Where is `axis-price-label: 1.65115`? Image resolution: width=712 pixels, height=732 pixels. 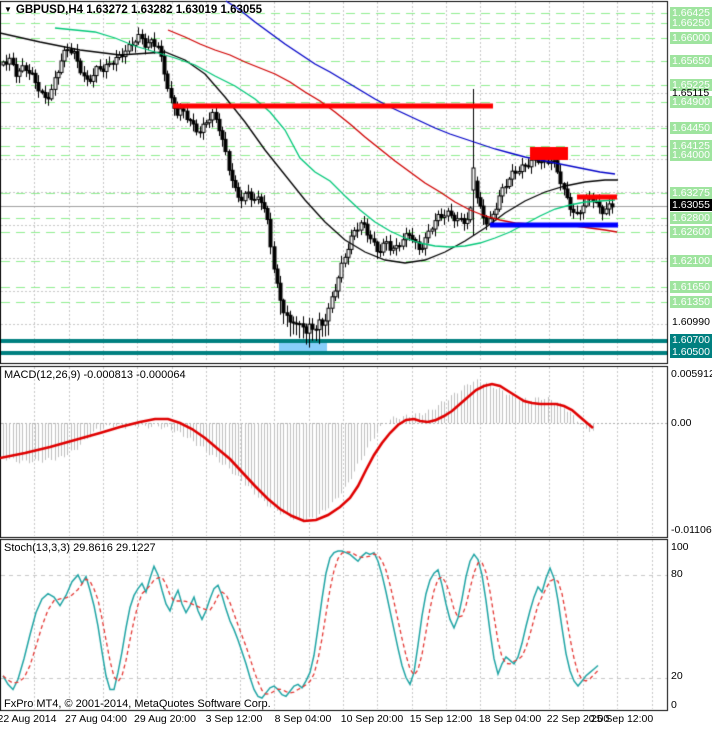 axis-price-label: 1.65115 is located at coordinates (691, 93).